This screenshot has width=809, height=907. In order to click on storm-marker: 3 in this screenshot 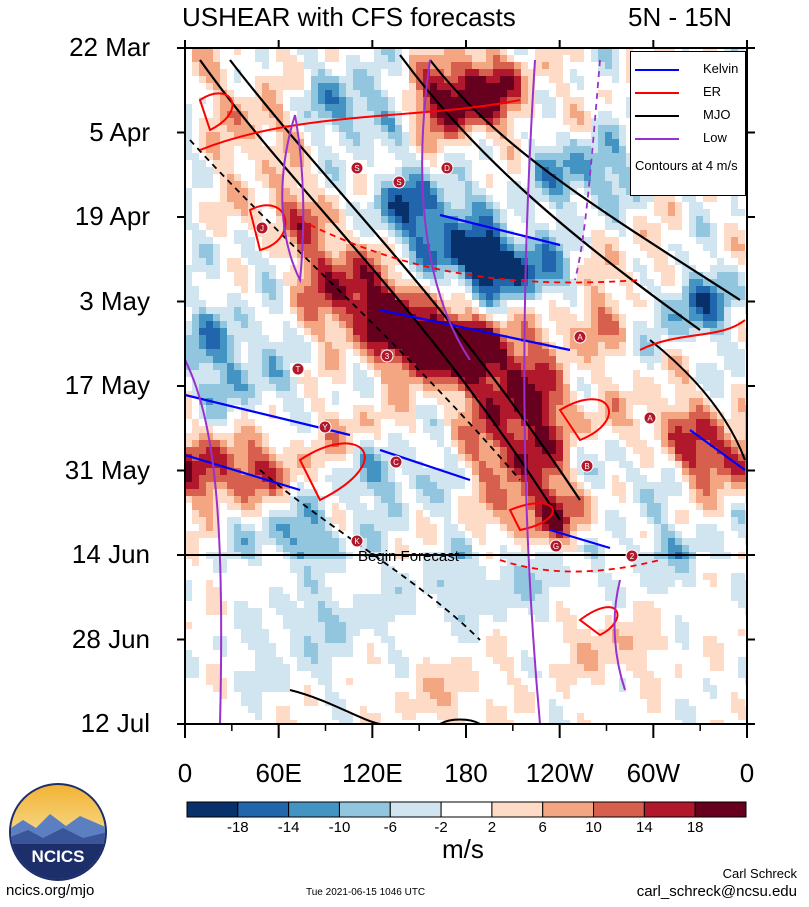, I will do `click(387, 356)`.